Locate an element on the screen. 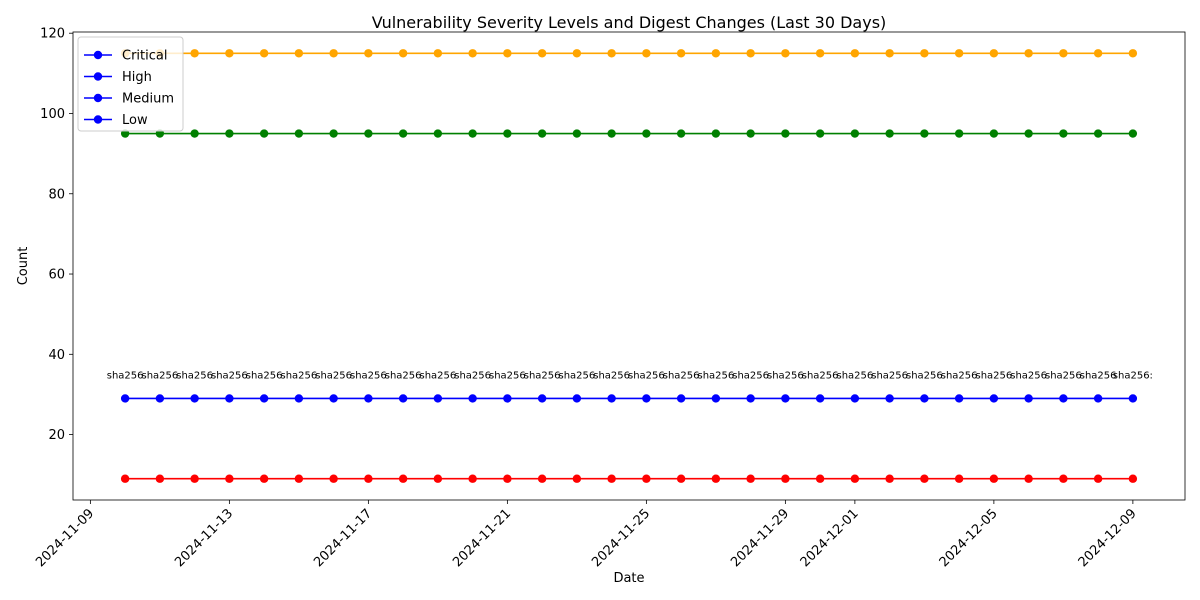 The image size is (1200, 600). x-tick-label: 2024-12-05 is located at coordinates (969, 538).